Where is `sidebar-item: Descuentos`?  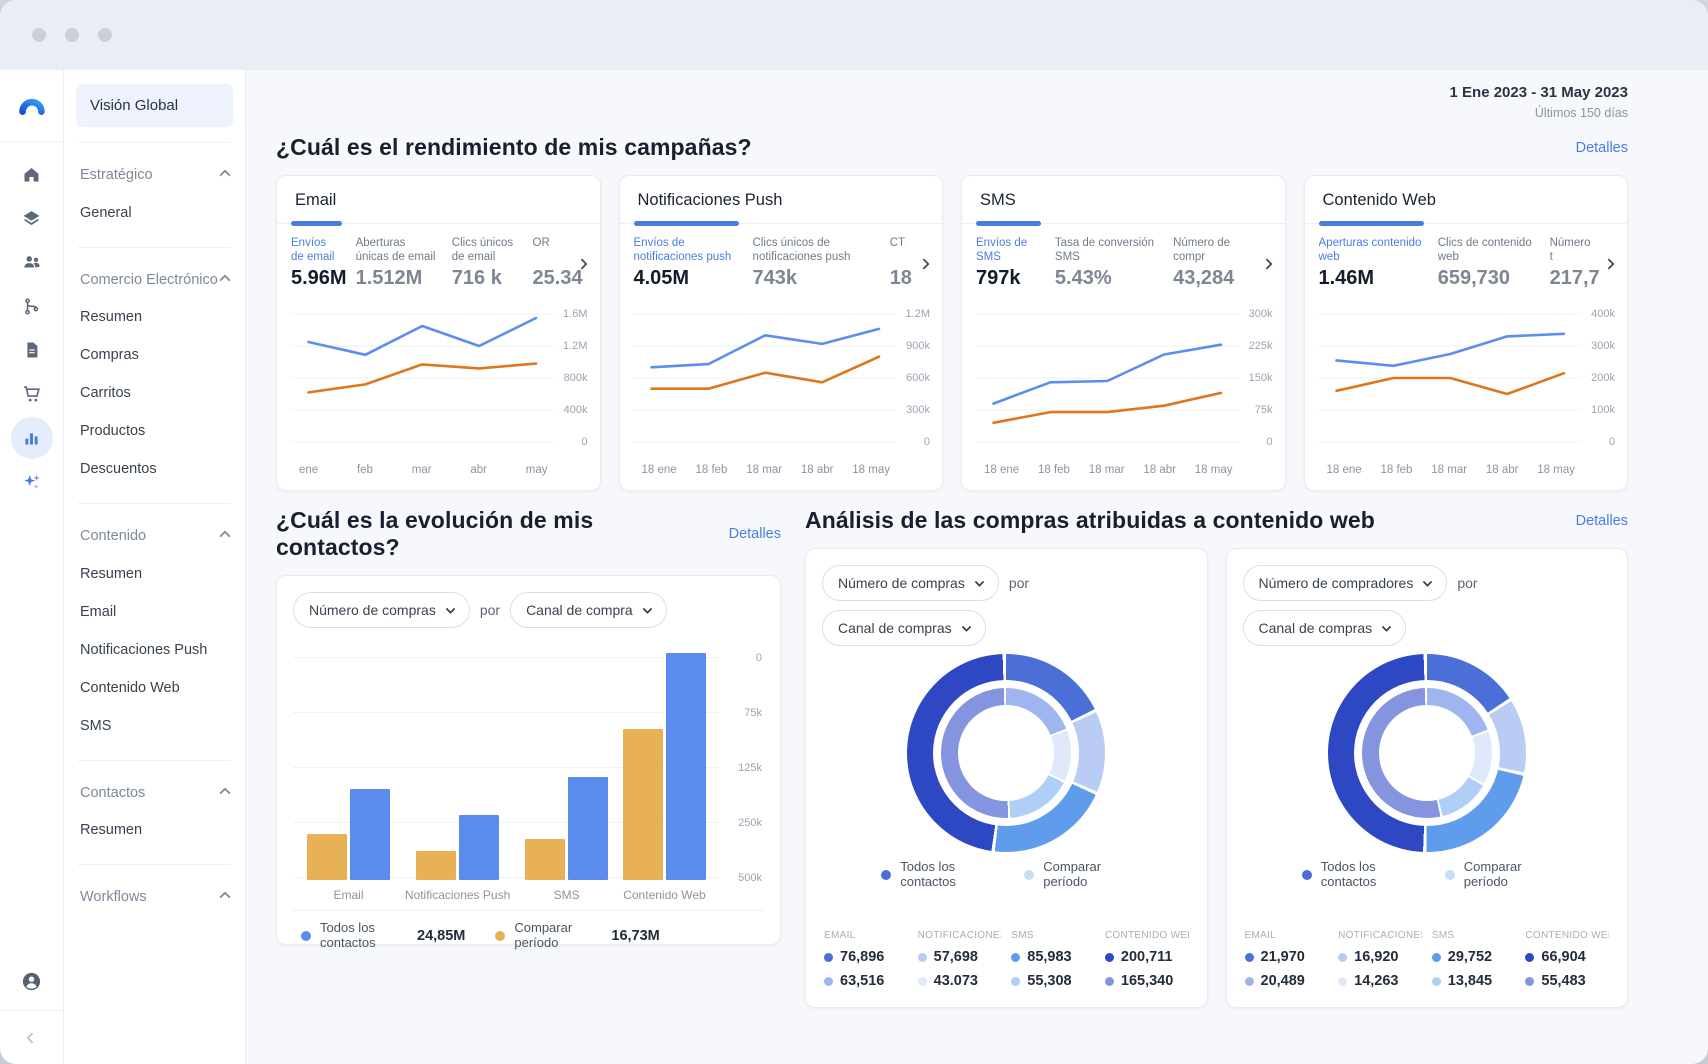 sidebar-item: Descuentos is located at coordinates (118, 469).